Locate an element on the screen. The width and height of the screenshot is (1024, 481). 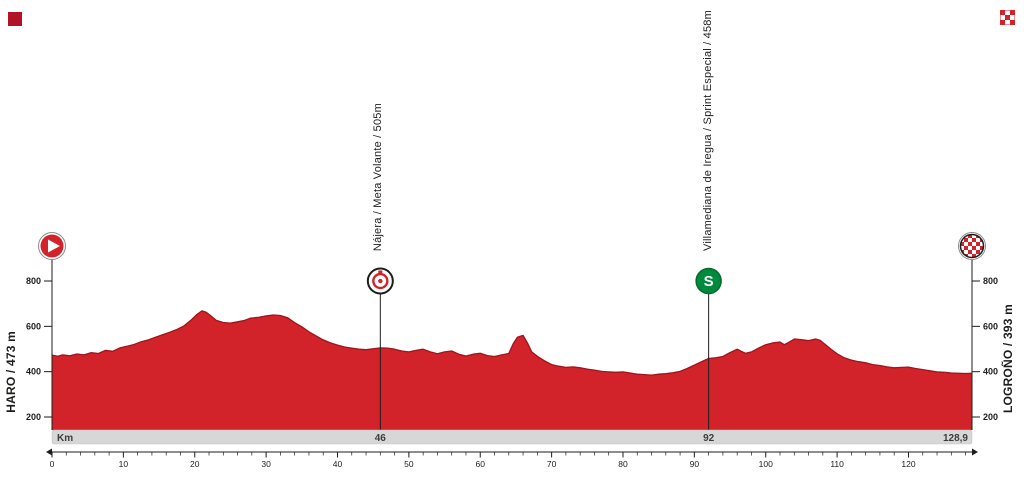
km-bar is located at coordinates (512, 437).